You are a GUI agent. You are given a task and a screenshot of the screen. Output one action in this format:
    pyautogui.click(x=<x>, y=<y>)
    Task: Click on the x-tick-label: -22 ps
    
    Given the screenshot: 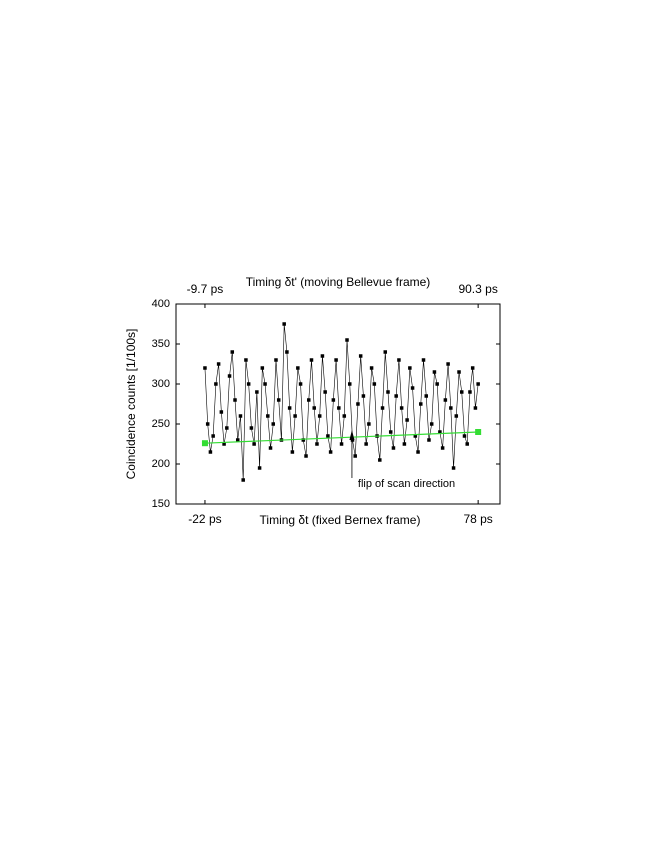 What is the action you would take?
    pyautogui.click(x=204, y=519)
    